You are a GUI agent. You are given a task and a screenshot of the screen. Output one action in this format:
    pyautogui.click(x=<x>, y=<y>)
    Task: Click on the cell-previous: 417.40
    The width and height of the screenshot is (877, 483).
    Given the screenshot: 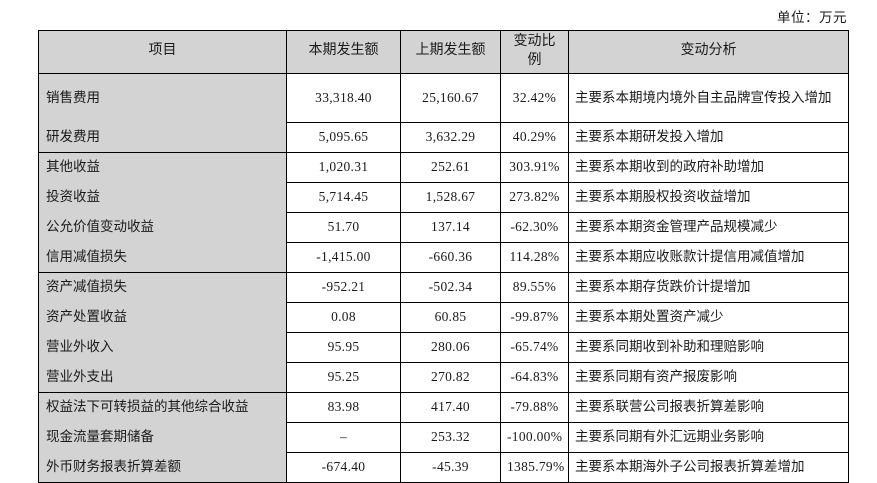 What is the action you would take?
    pyautogui.click(x=450, y=407)
    